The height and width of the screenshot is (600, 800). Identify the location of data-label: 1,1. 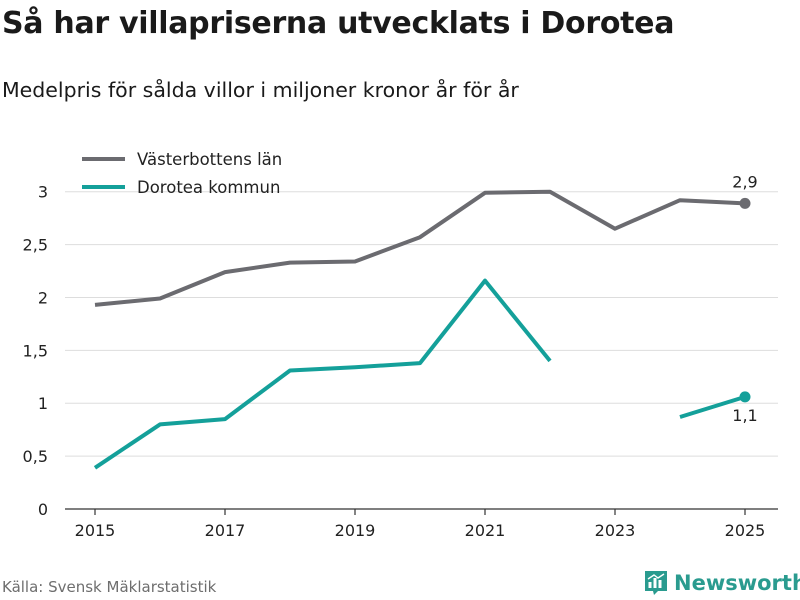
(744, 415).